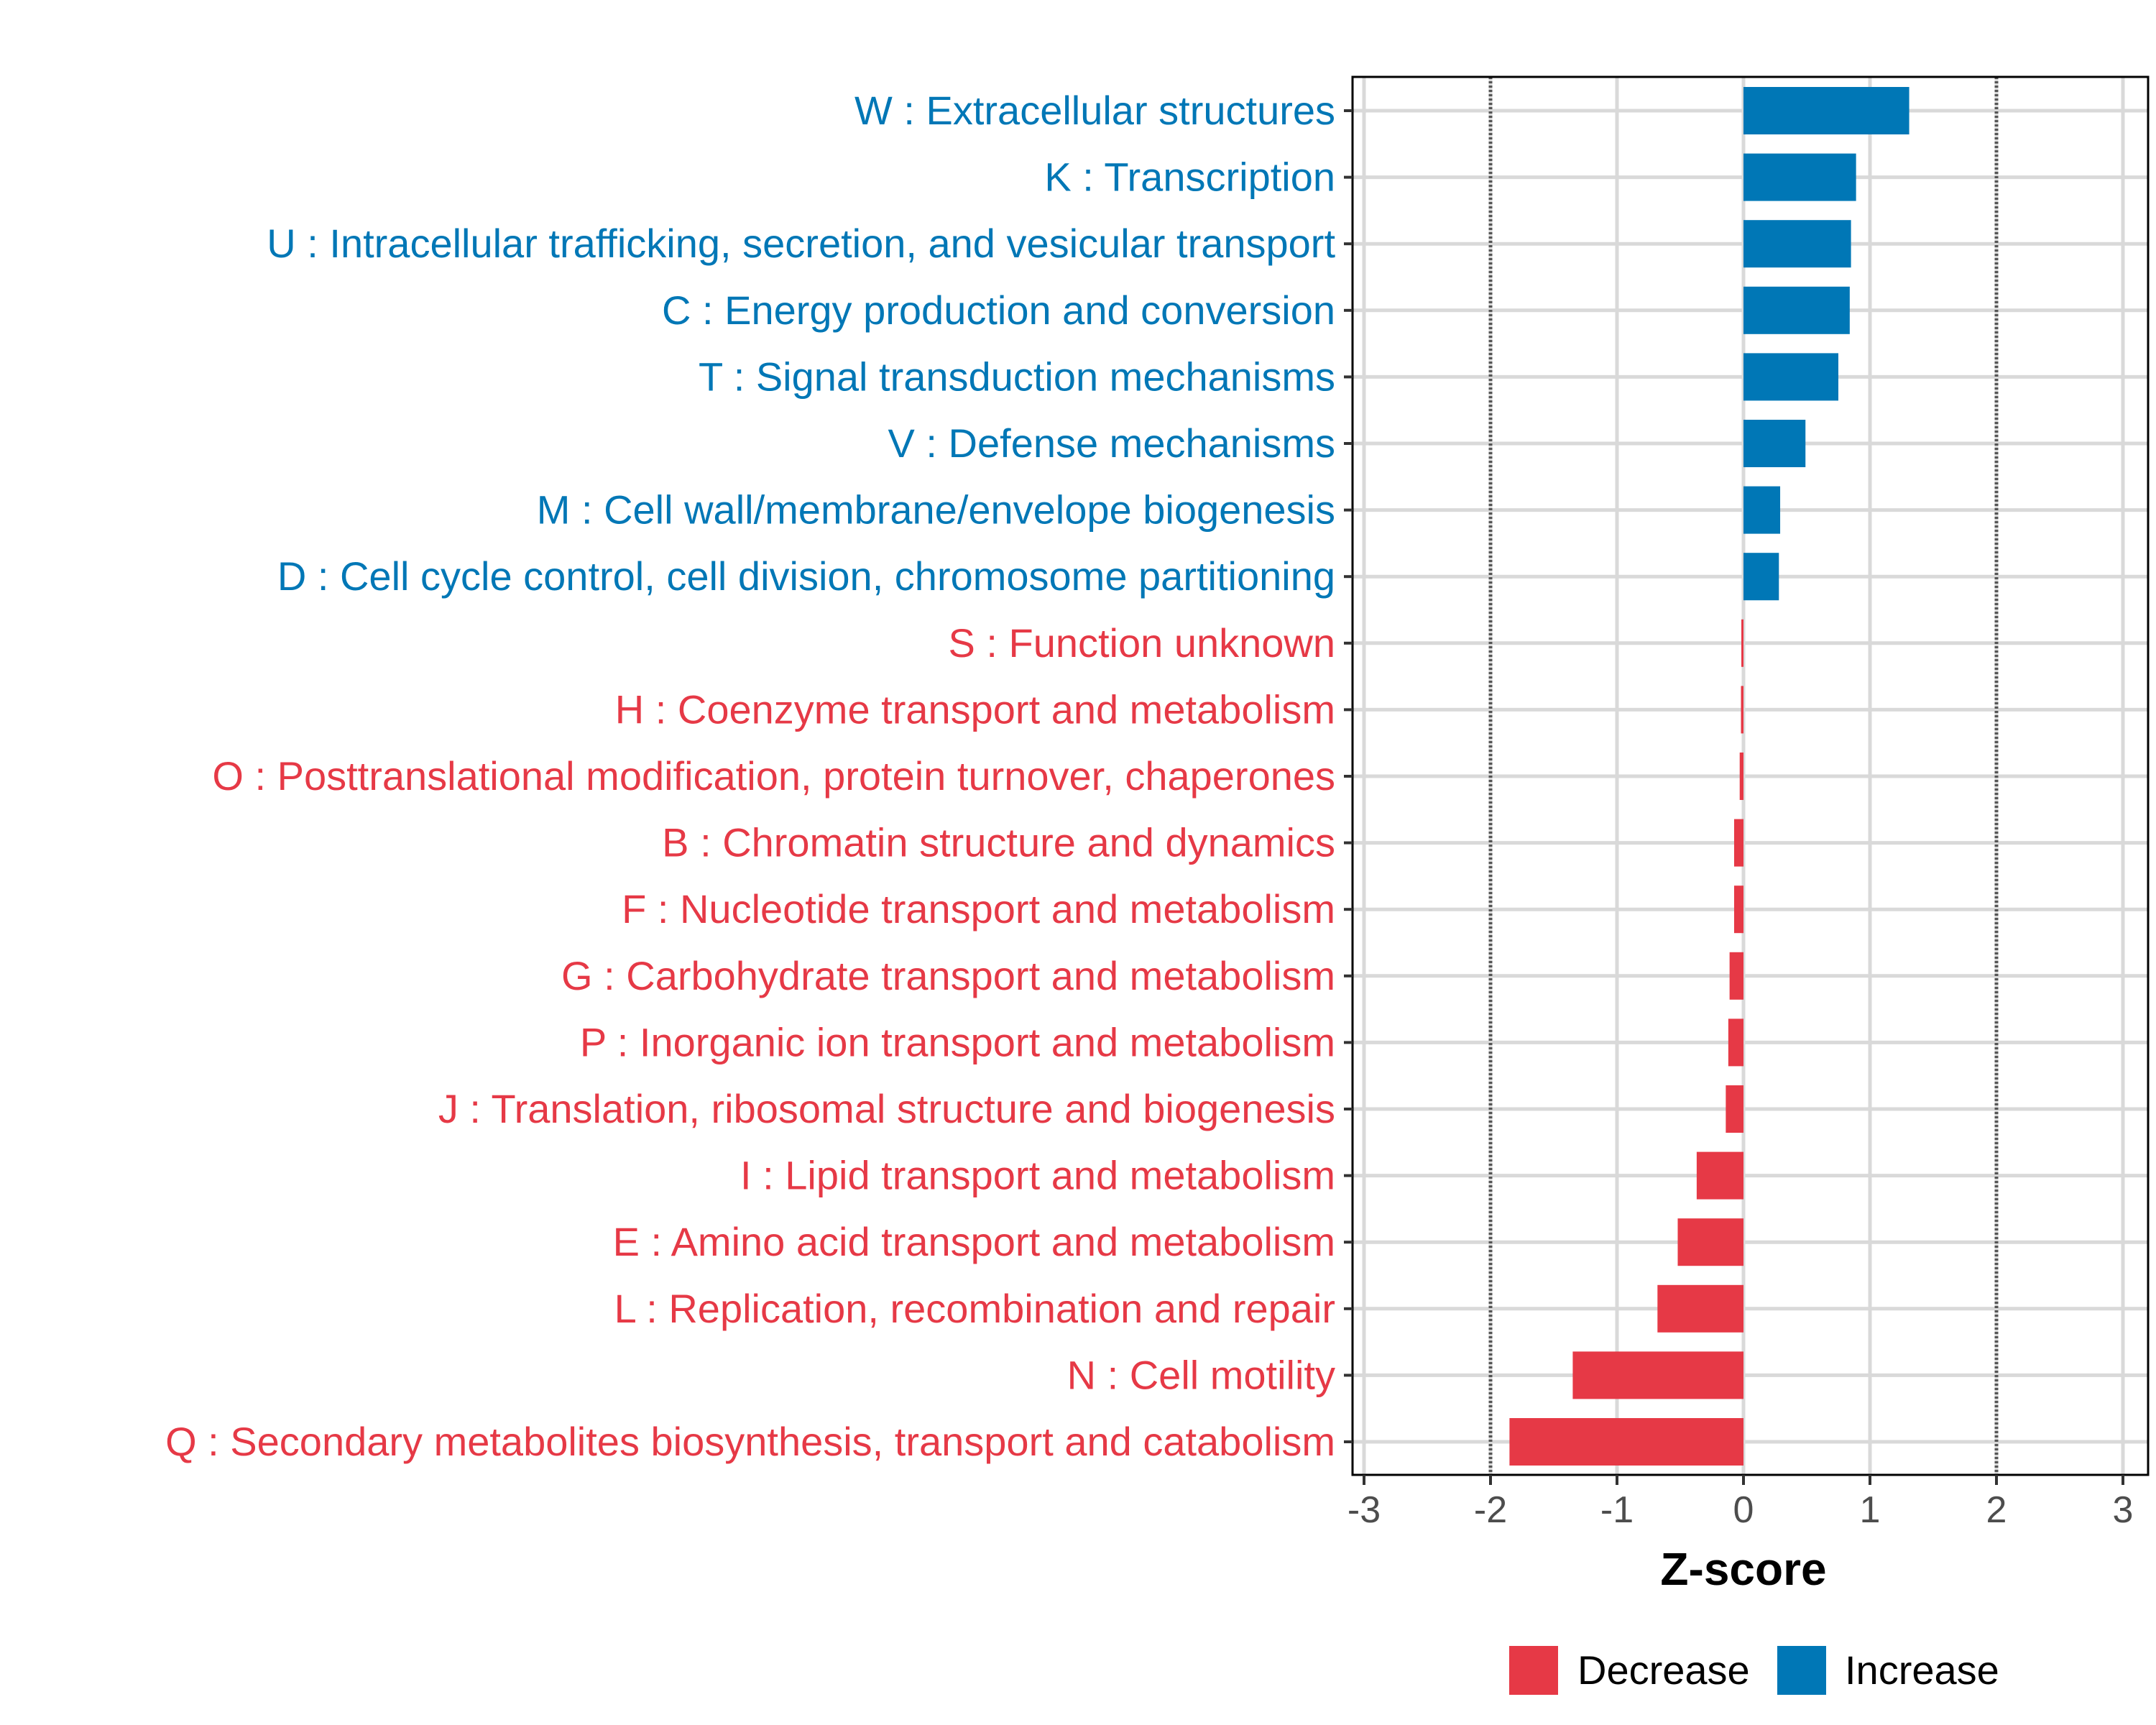 This screenshot has width=2156, height=1725. Describe the element at coordinates (1037, 1175) in the screenshot. I see `category-label: I : Lipid transport and metabolism` at that location.